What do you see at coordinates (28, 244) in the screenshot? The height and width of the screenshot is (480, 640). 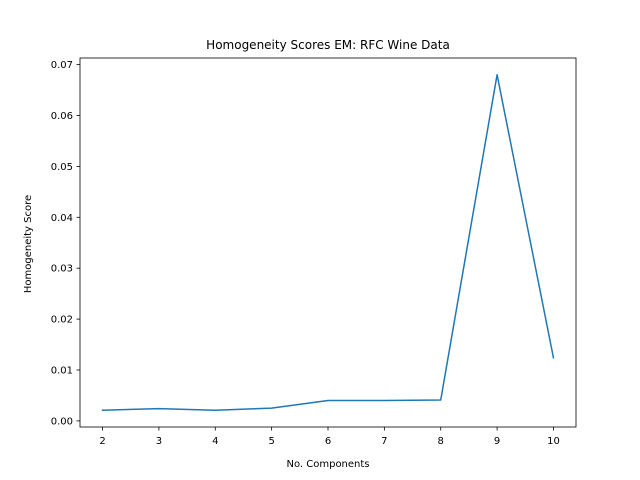 I see `y-axis-label: Homogeneity Score` at bounding box center [28, 244].